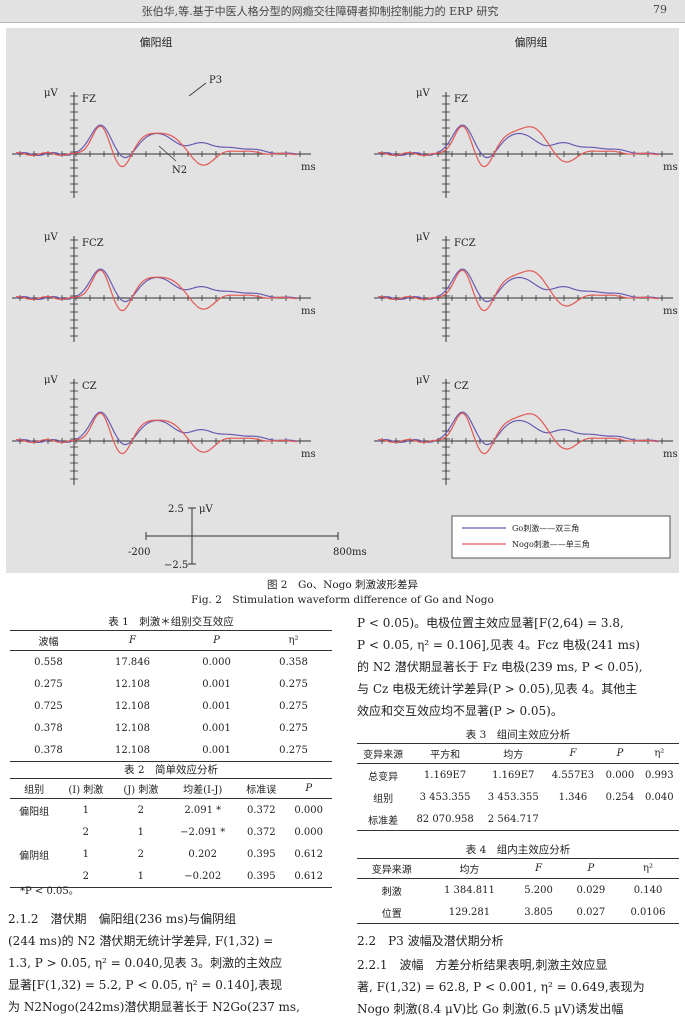 Image resolution: width=685 pixels, height=1024 pixels. Describe the element at coordinates (573, 753) in the screenshot. I see `table3-header: F` at that location.